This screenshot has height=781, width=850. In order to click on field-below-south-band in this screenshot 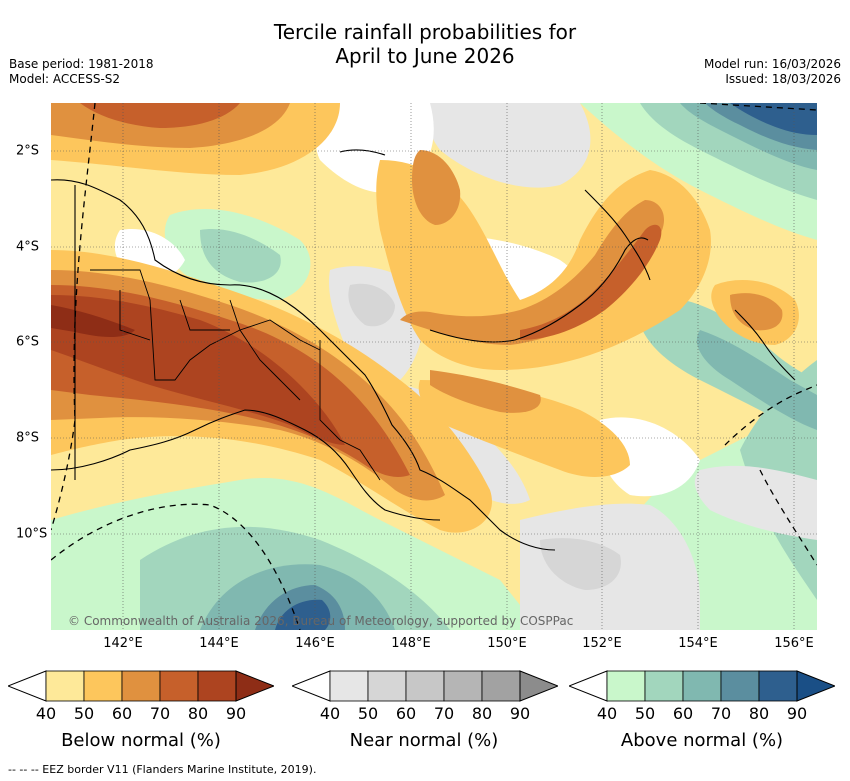, I will do `click(524, 428)`.